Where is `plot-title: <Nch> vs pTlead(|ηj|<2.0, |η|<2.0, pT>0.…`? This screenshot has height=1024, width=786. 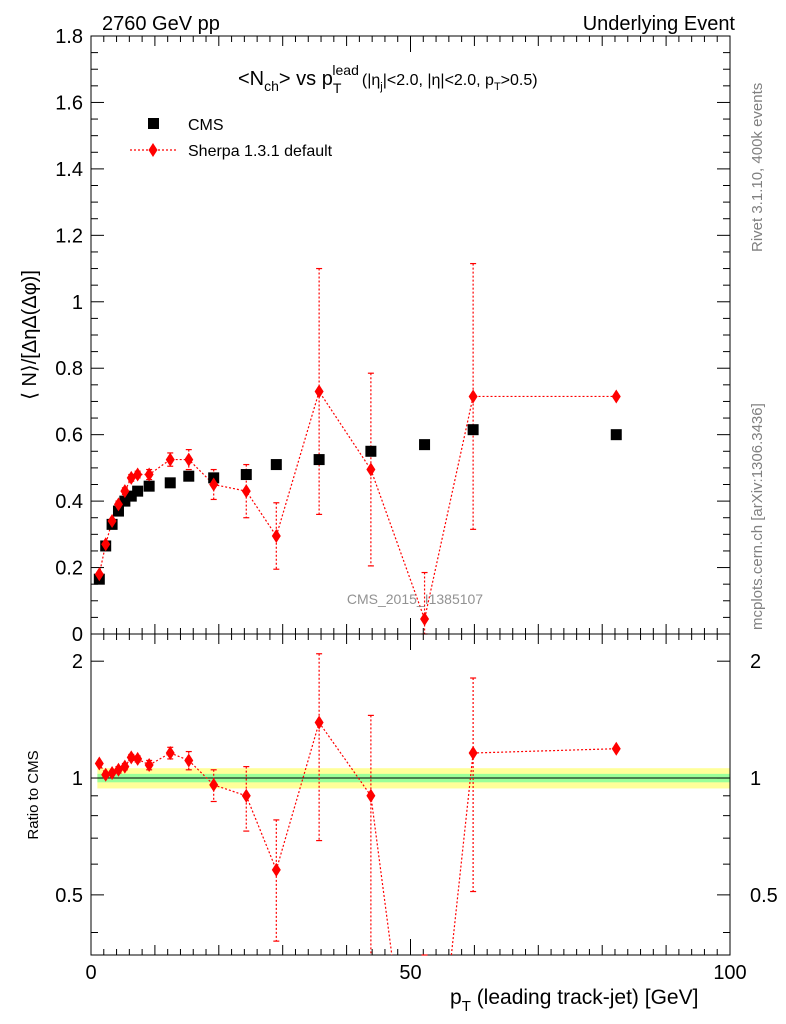
plot-title: <Nch> vs pTlead(|ηj|<2.0, |η|<2.0, pT>0.… is located at coordinates (388, 79).